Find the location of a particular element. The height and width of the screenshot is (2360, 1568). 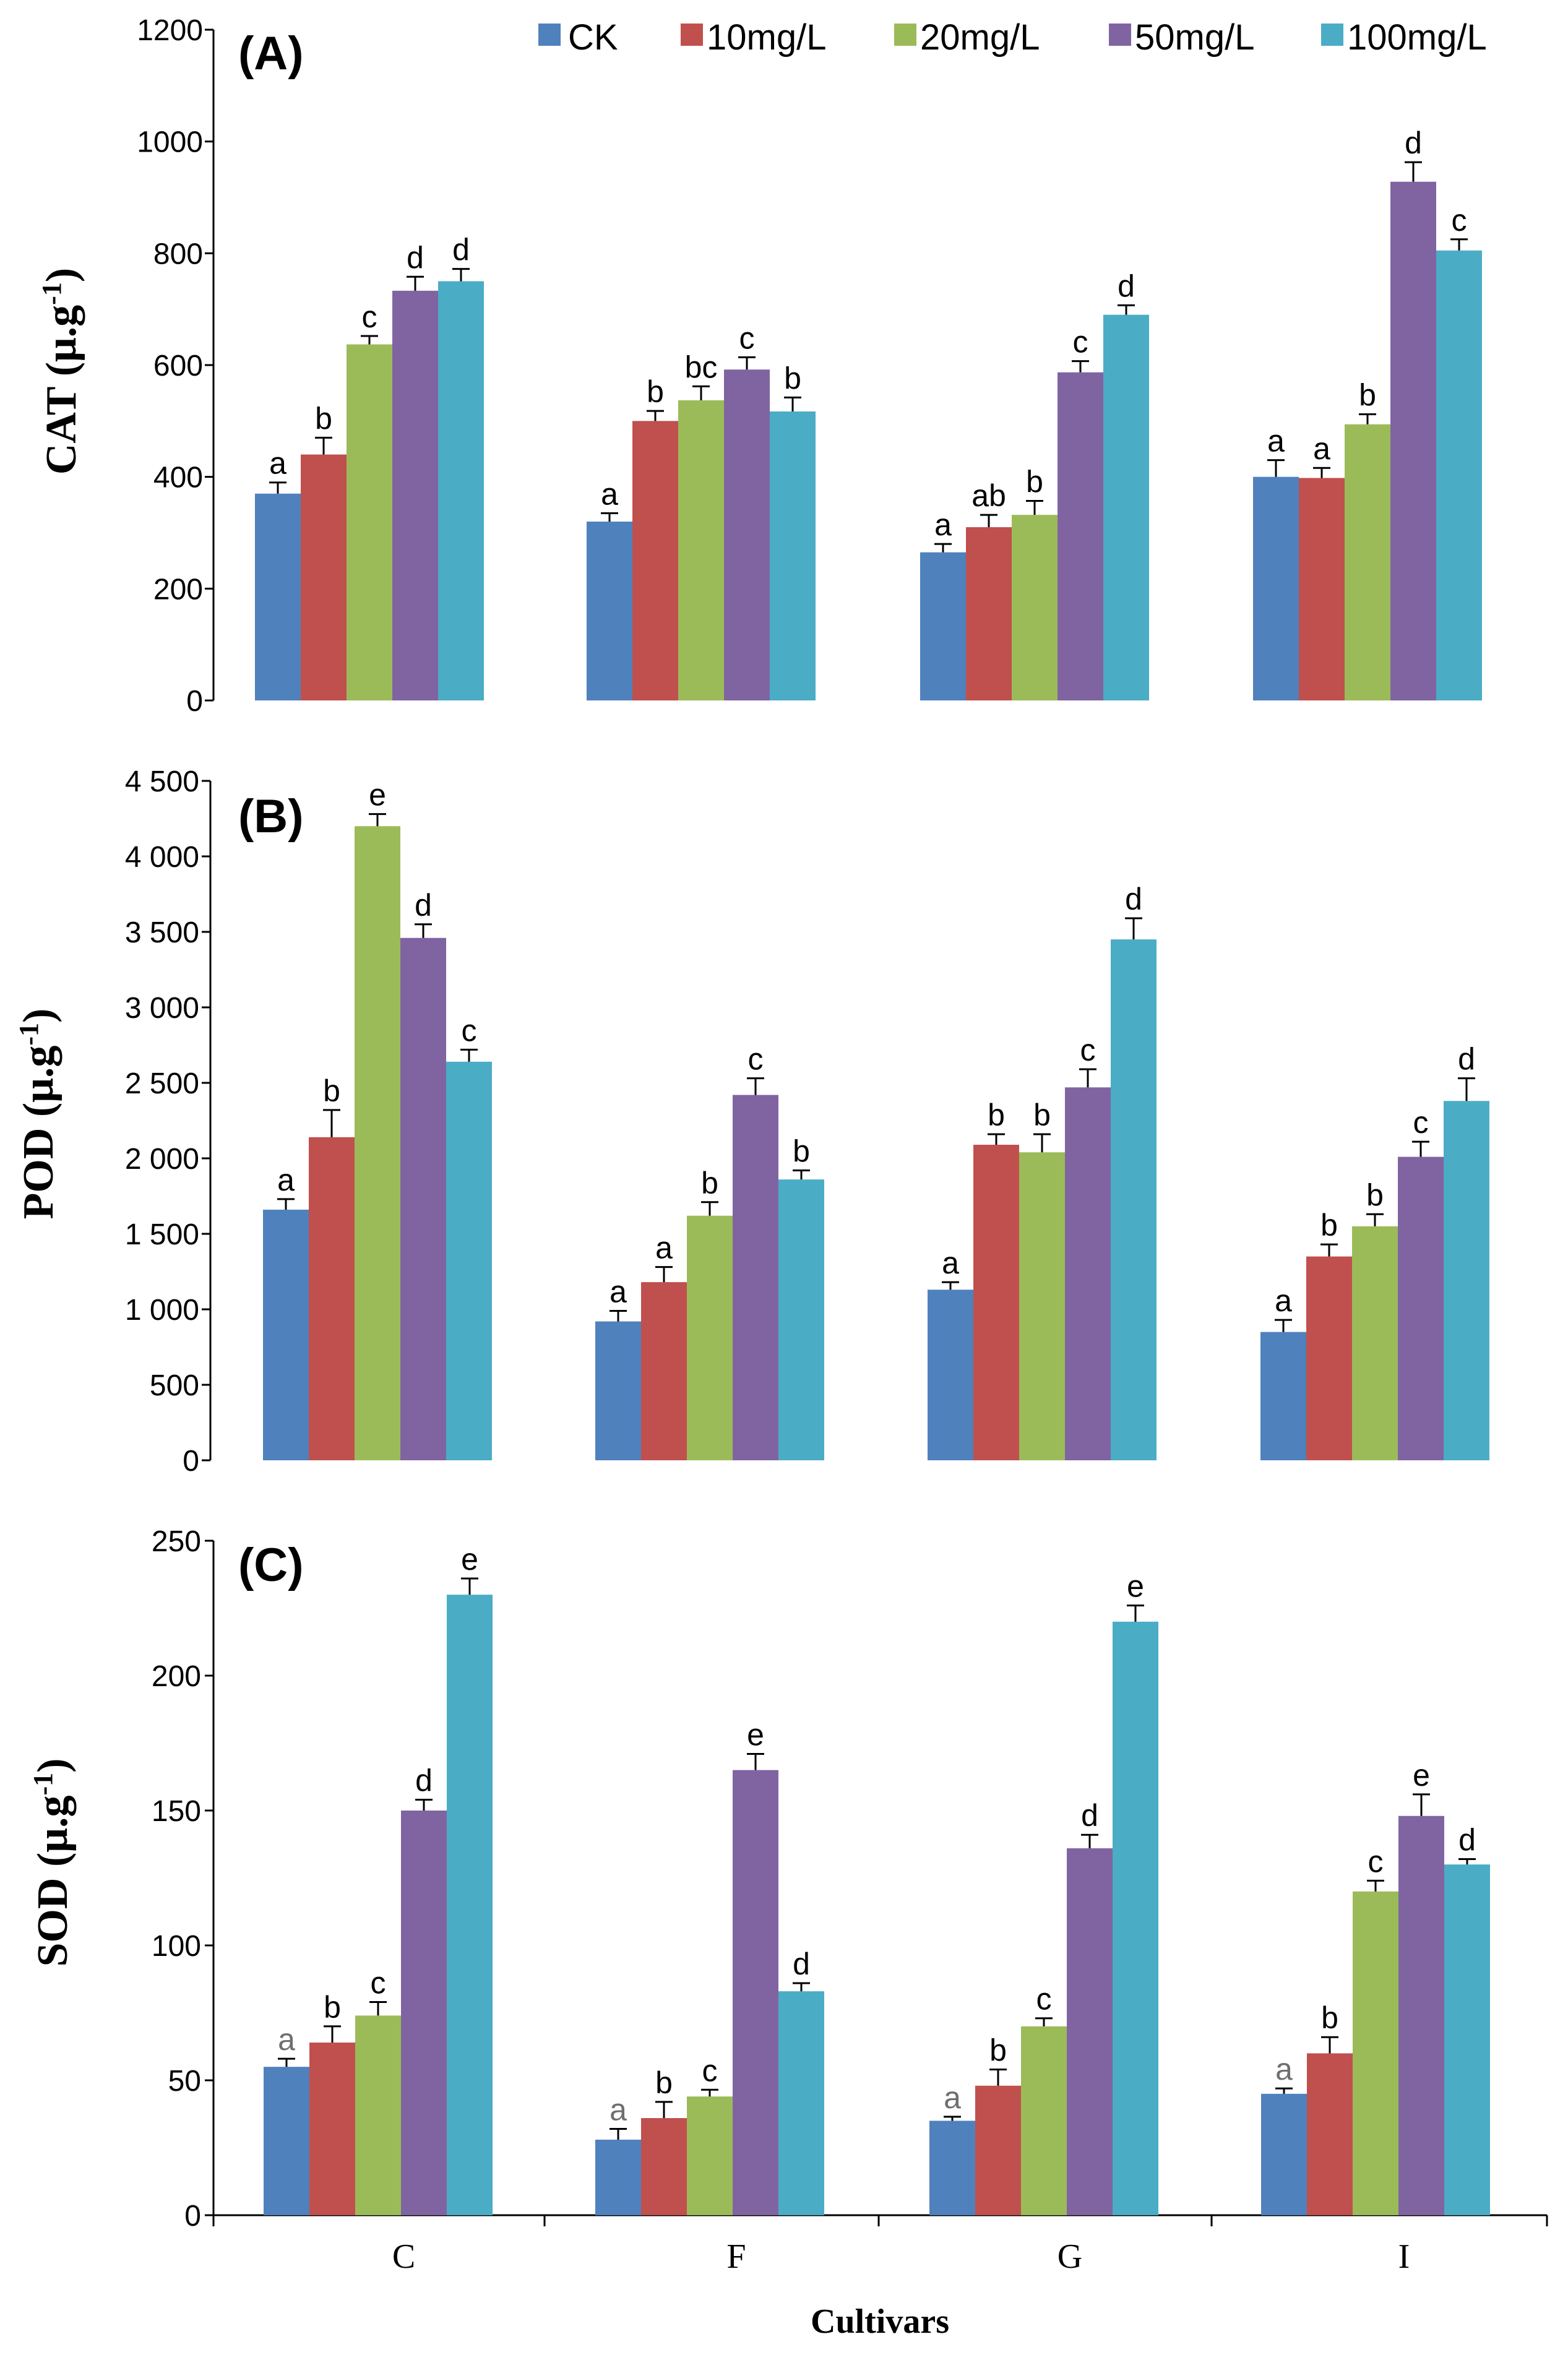

legend-swatch-20mg is located at coordinates (905, 35).